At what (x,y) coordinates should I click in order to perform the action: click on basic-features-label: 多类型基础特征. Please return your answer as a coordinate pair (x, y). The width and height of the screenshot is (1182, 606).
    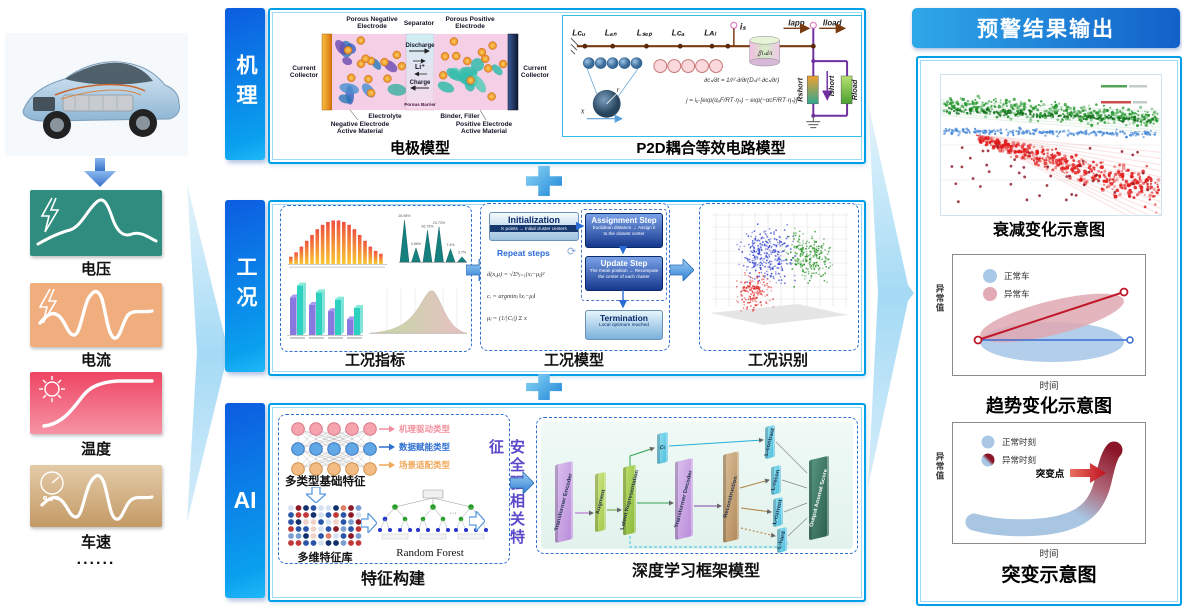
    Looking at the image, I should click on (325, 482).